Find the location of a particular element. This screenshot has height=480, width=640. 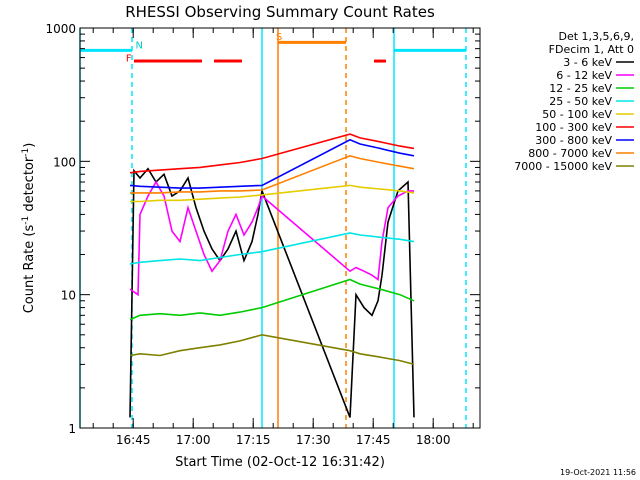

y-axis-label: Count Rate (s-1 detector-1) is located at coordinates (29, 228).